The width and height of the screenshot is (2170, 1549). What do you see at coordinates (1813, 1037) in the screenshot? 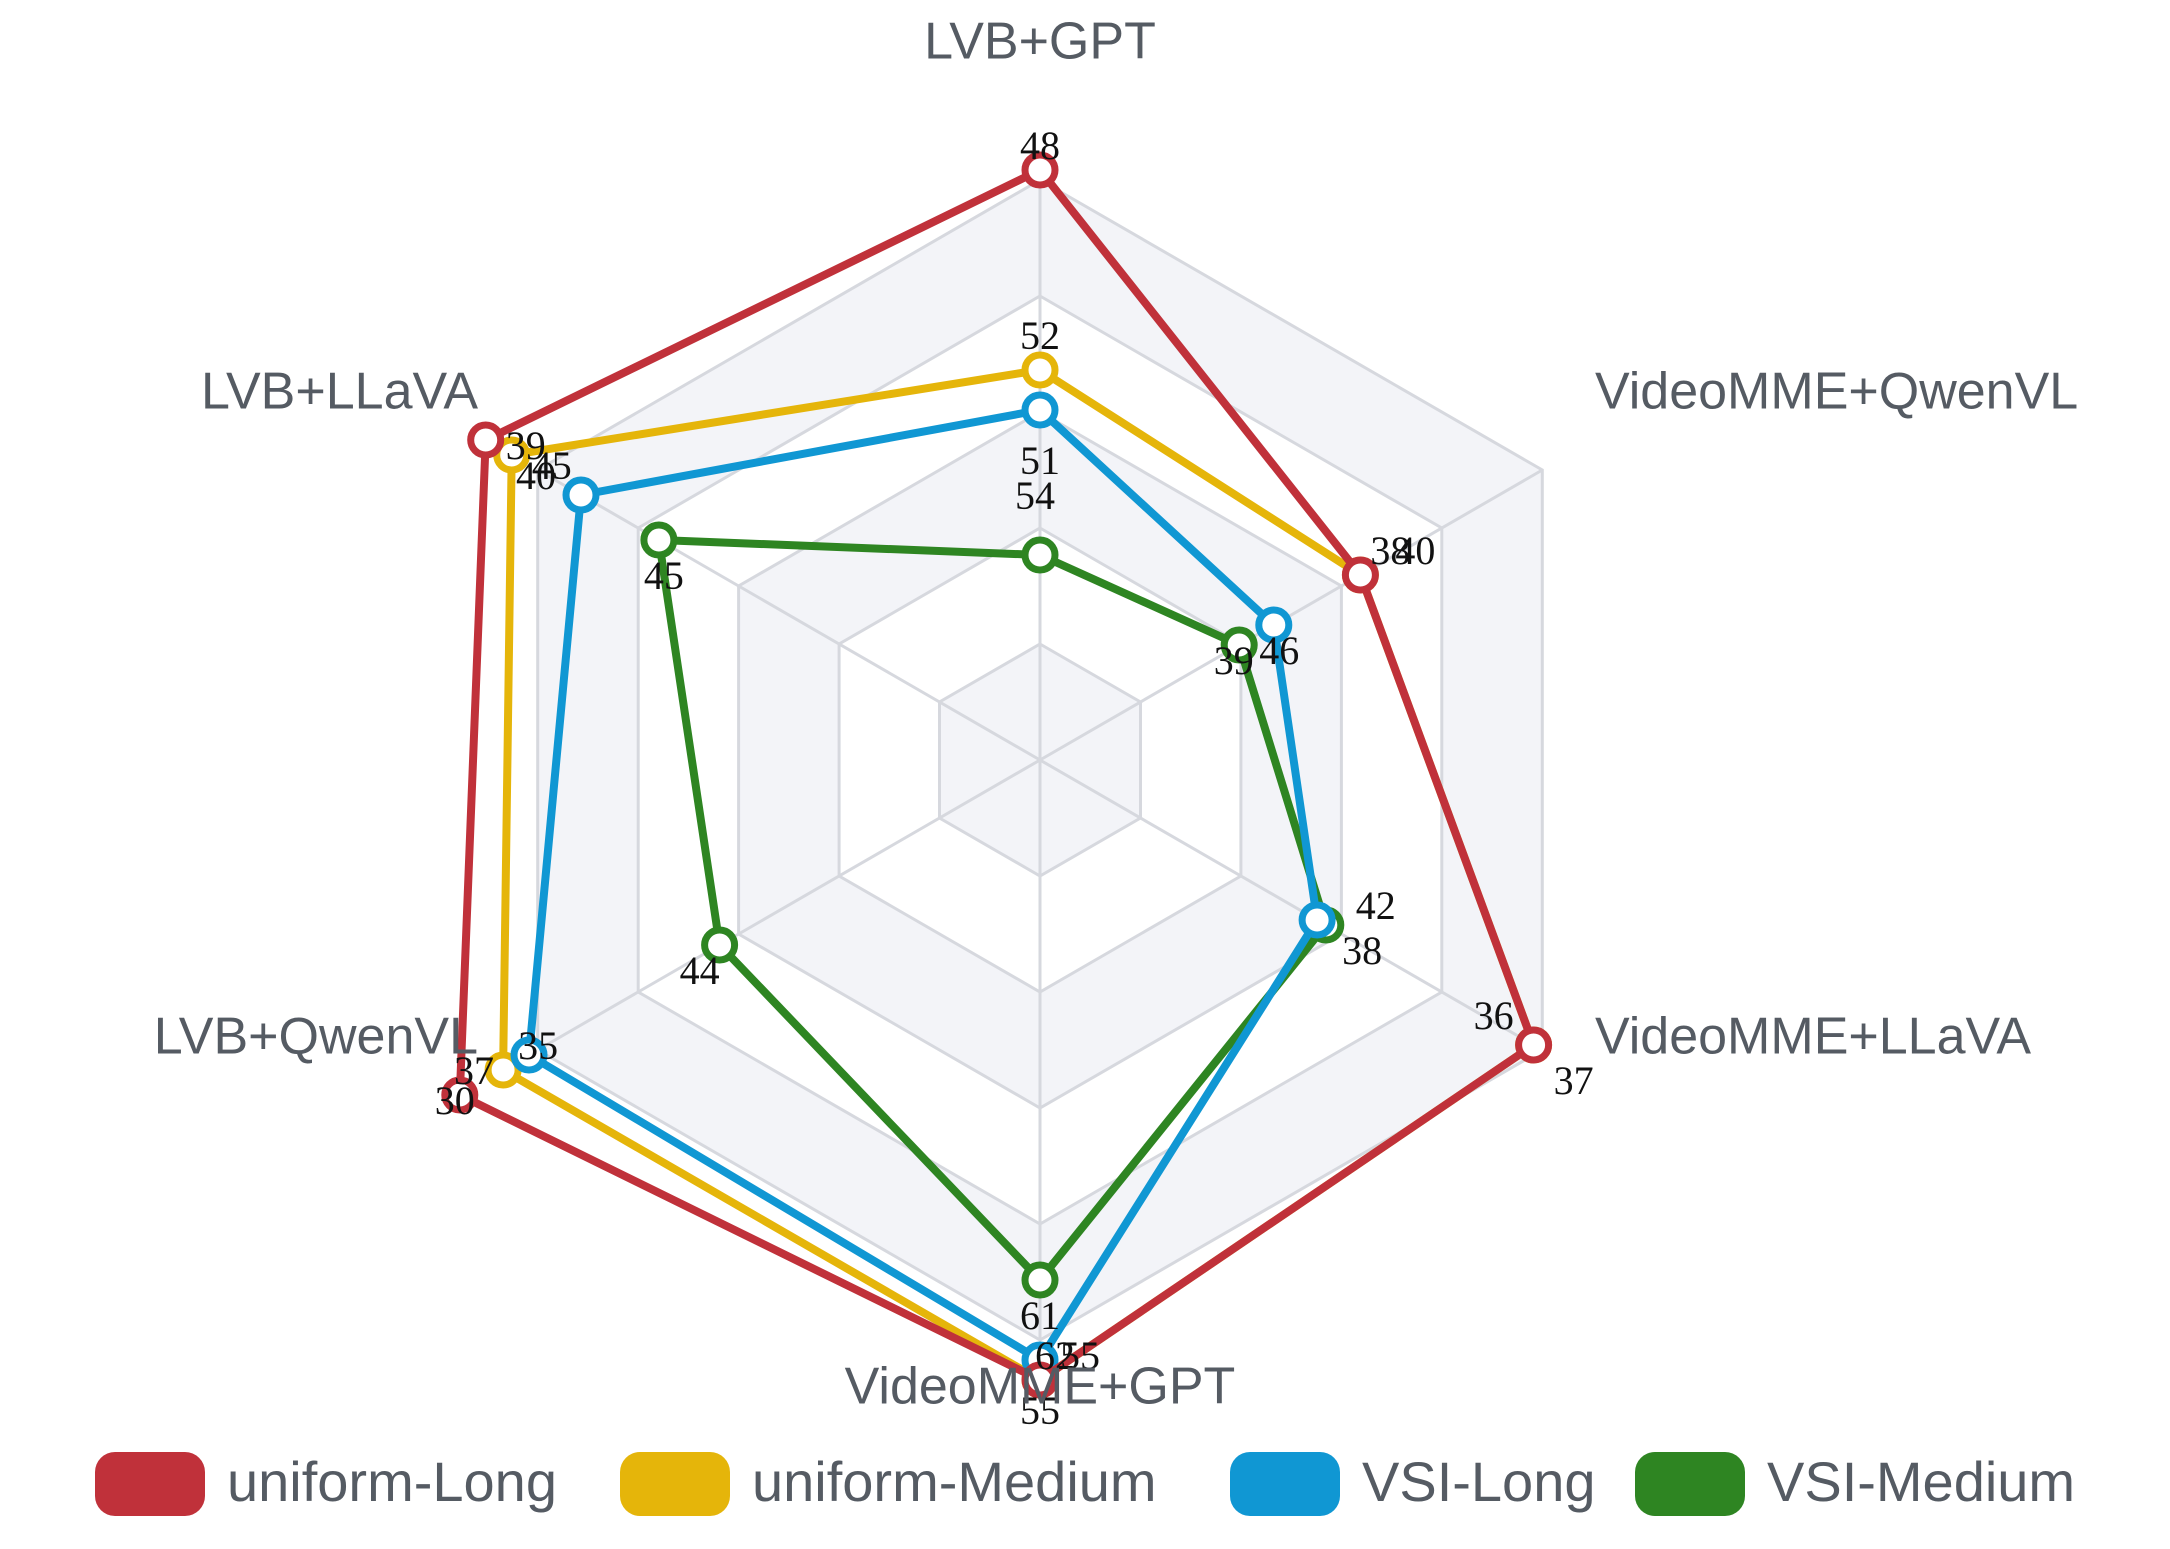
I see `axis-label: VideoMME+LLaVA` at bounding box center [1813, 1037].